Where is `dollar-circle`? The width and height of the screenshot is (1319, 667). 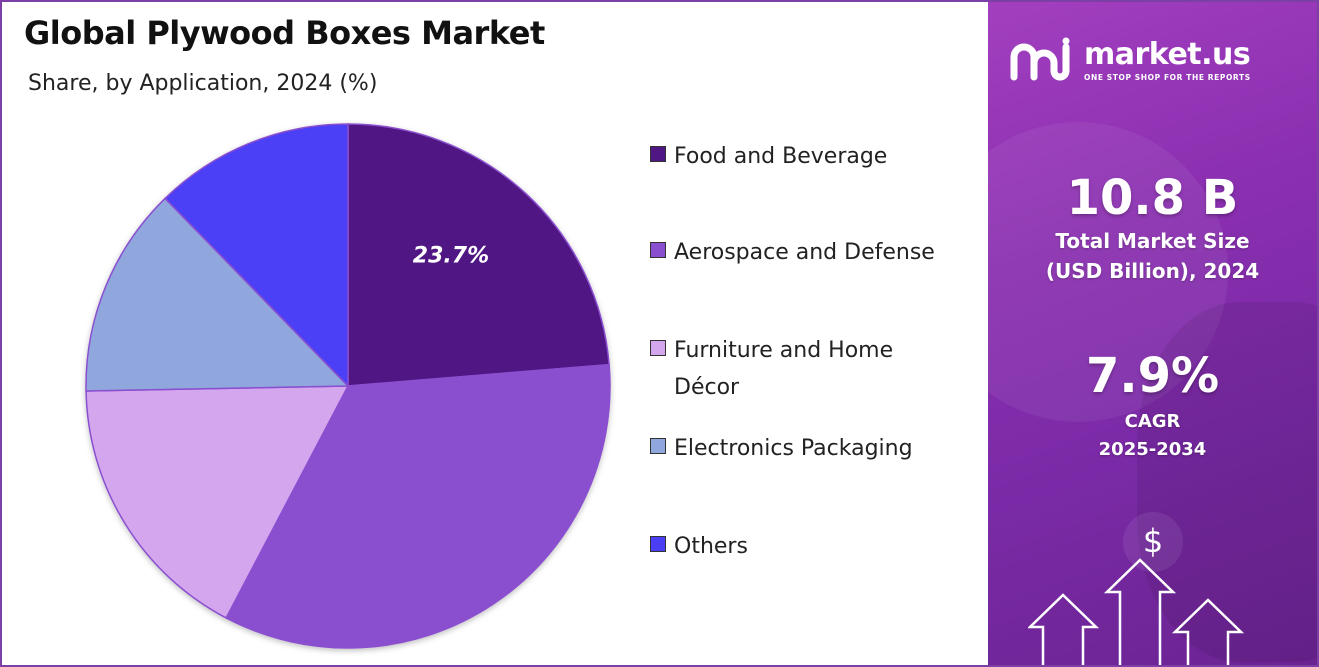
dollar-circle is located at coordinates (1153, 542).